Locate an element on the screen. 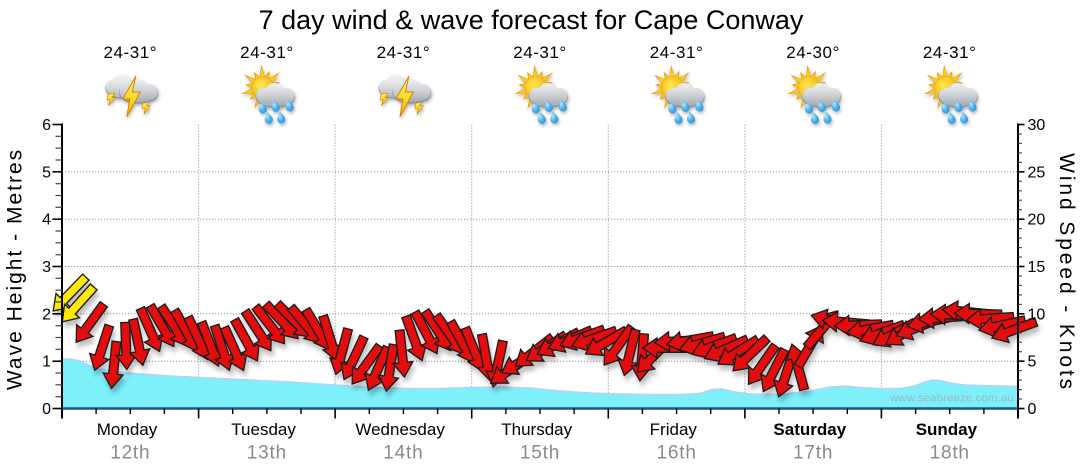  svg-text: Wind Speed - Knots is located at coordinates (1066, 272).